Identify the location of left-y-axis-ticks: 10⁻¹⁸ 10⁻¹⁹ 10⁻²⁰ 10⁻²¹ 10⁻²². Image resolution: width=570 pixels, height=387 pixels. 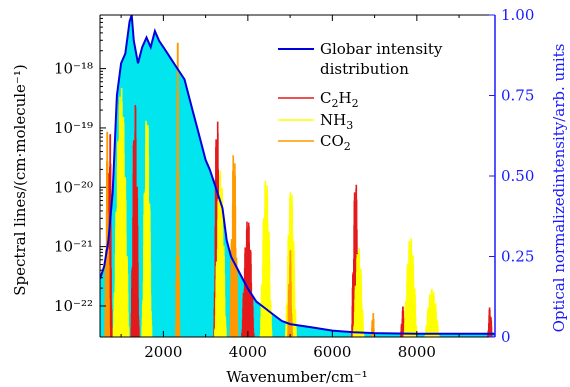
(80, 164).